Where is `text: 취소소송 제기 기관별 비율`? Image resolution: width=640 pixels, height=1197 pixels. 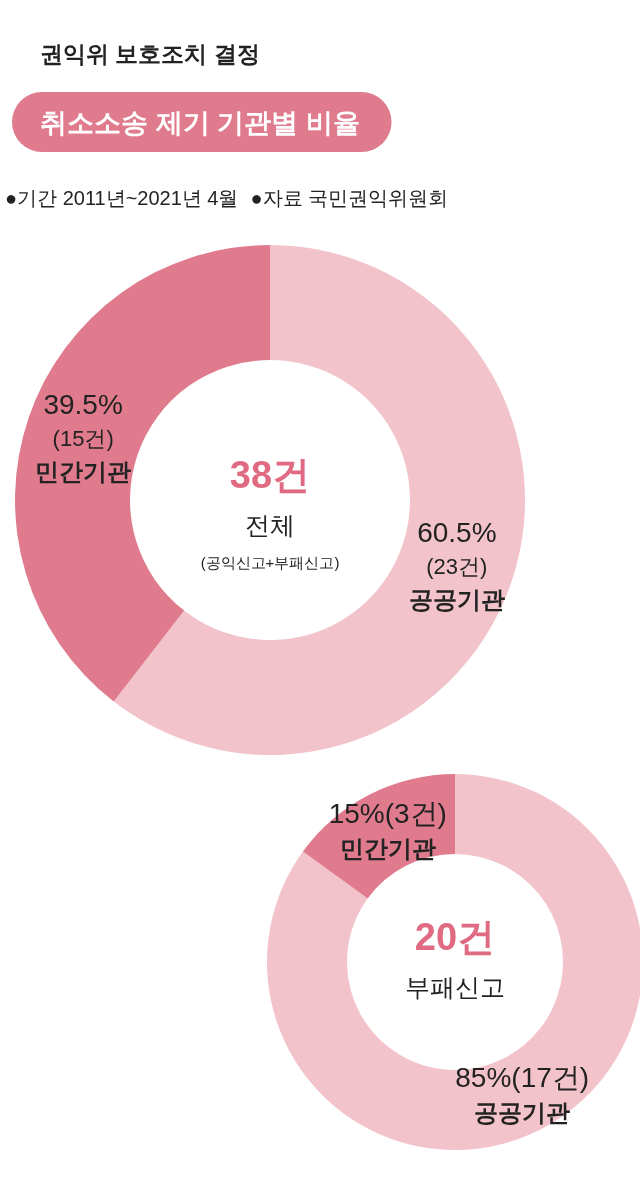
text: 취소소송 제기 기관별 비율 is located at coordinates (200, 123).